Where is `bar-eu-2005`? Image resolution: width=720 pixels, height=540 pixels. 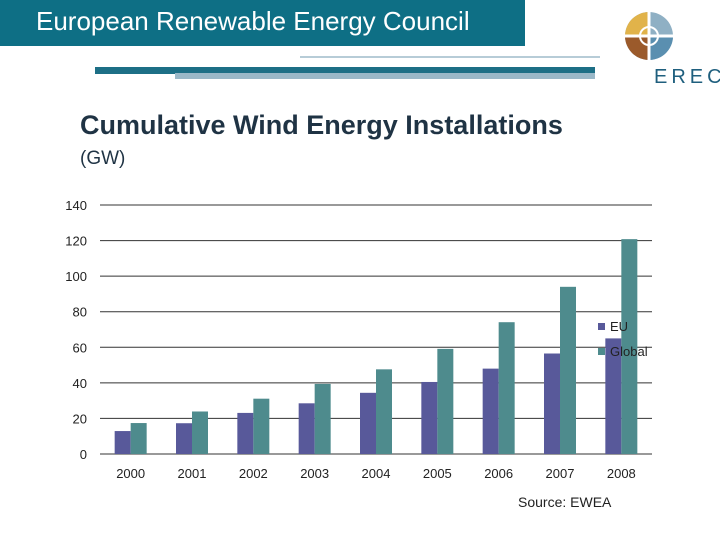 bar-eu-2005 is located at coordinates (429, 417).